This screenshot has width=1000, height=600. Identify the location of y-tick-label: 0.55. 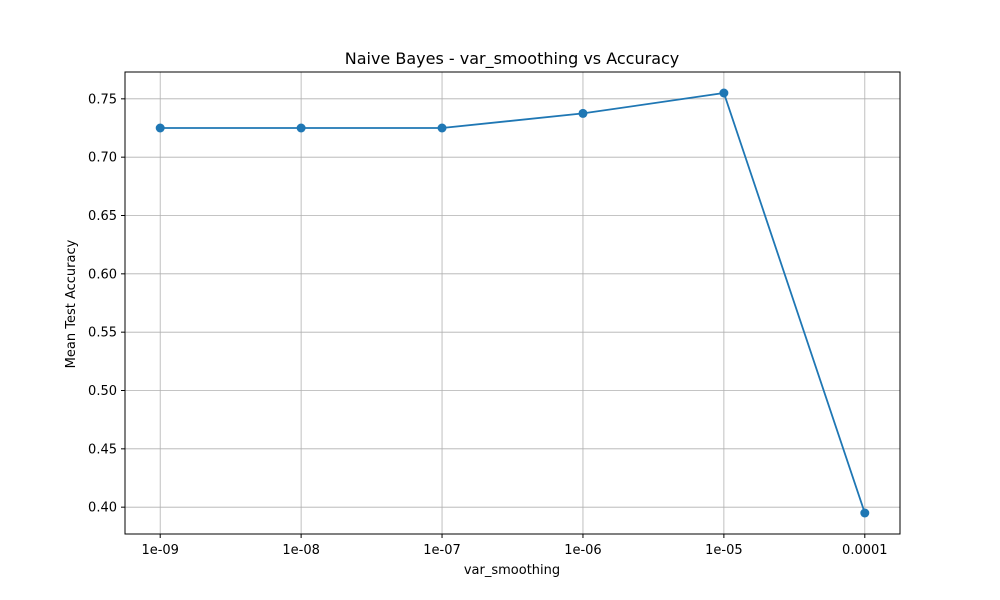
(102, 333).